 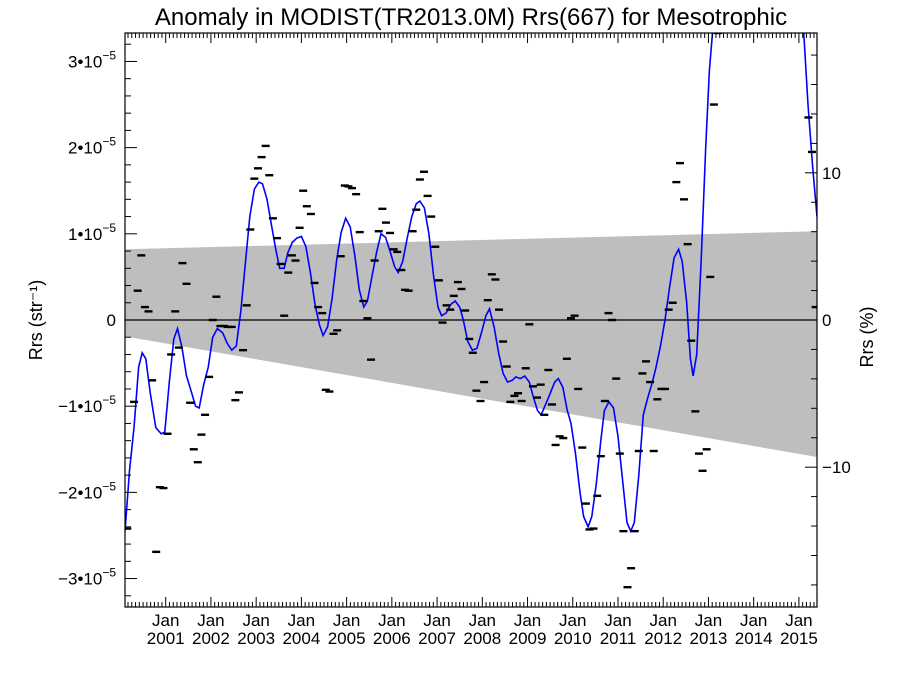 I want to click on y2-tick-label: −10, so click(x=836, y=467).